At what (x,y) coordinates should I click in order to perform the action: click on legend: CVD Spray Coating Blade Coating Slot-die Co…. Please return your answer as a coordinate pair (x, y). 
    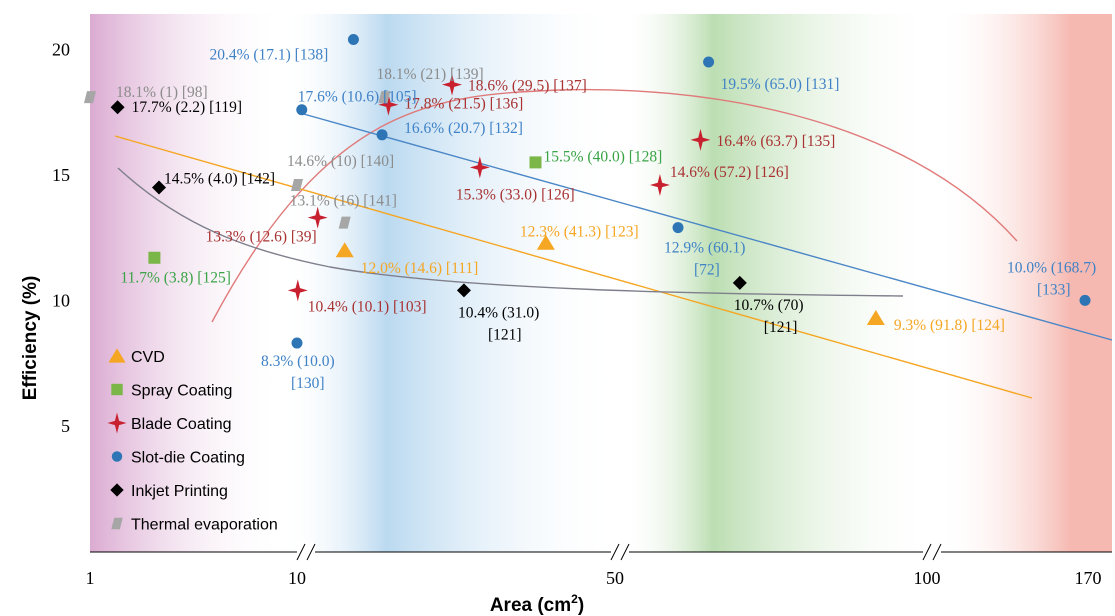
    Looking at the image, I should click on (192, 441).